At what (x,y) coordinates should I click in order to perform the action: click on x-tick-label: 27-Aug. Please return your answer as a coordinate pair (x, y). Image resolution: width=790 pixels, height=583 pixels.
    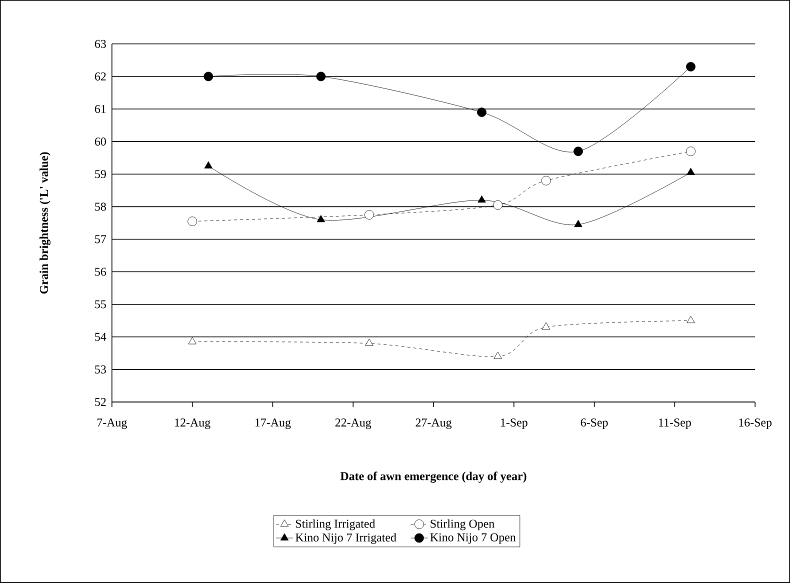
    Looking at the image, I should click on (434, 424).